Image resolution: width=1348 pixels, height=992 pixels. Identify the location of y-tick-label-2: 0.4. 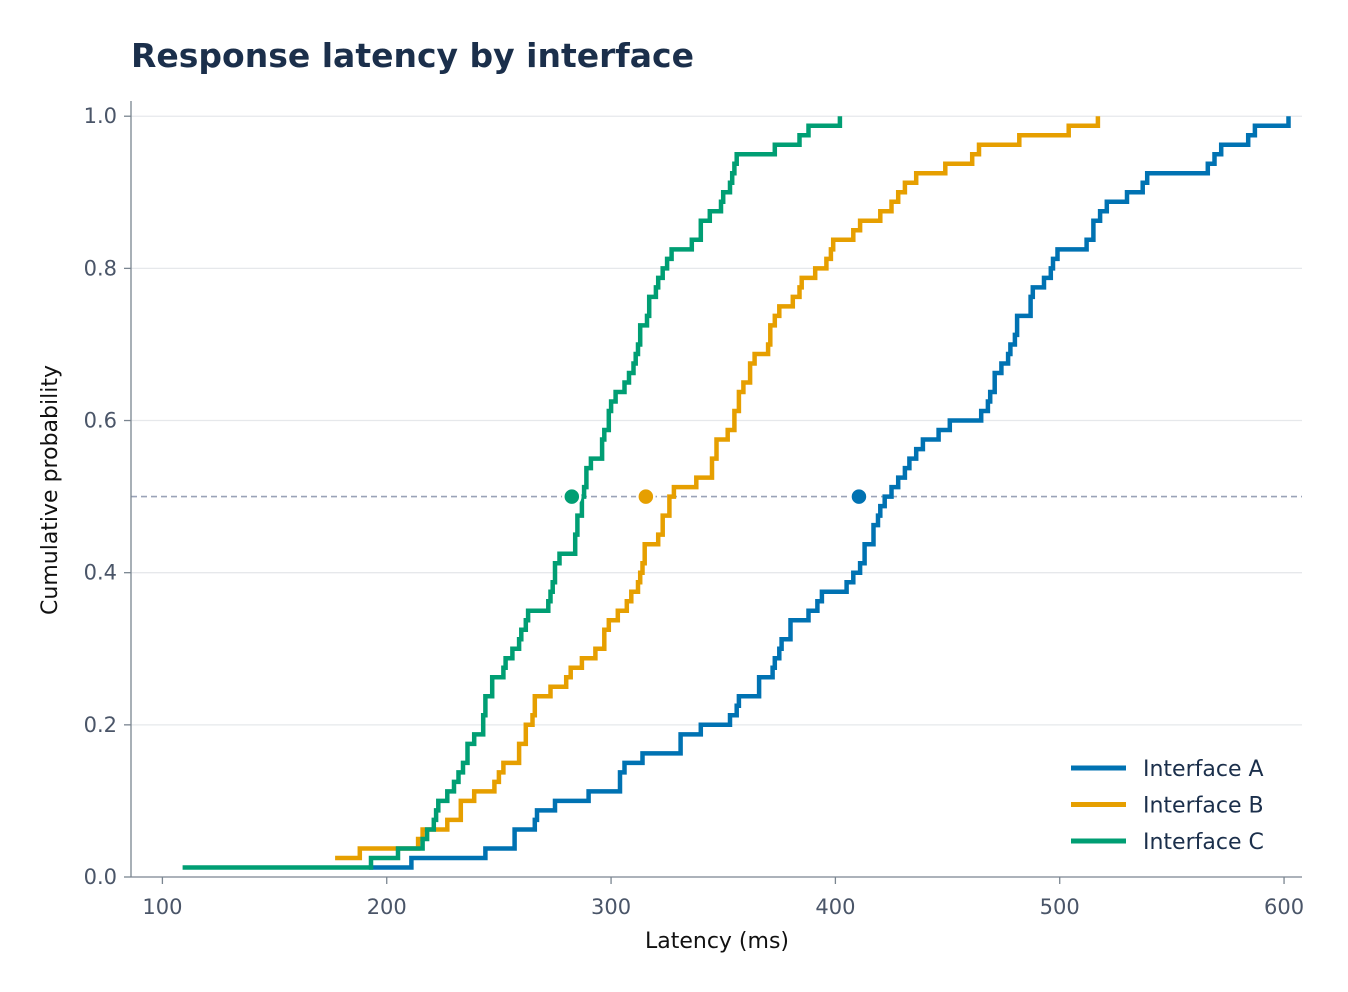
(100, 573).